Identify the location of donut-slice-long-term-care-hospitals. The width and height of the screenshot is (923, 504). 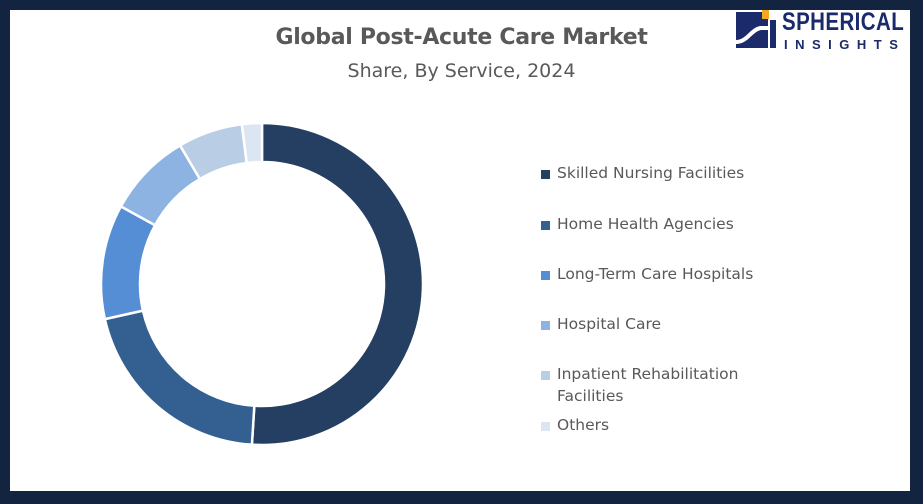
(128, 262).